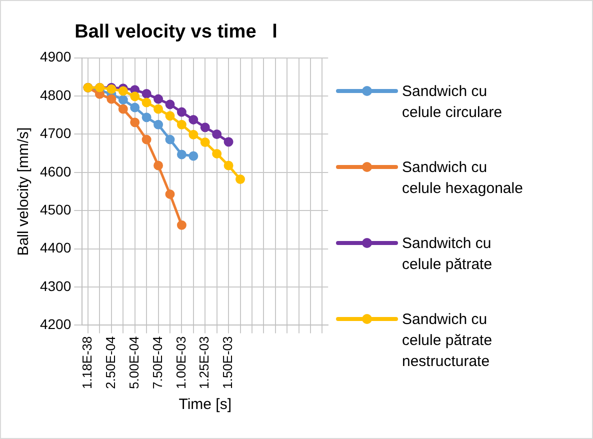 The image size is (593, 439). What do you see at coordinates (463, 178) in the screenshot?
I see `legend-label: Sandwich cu celule hexagonale` at bounding box center [463, 178].